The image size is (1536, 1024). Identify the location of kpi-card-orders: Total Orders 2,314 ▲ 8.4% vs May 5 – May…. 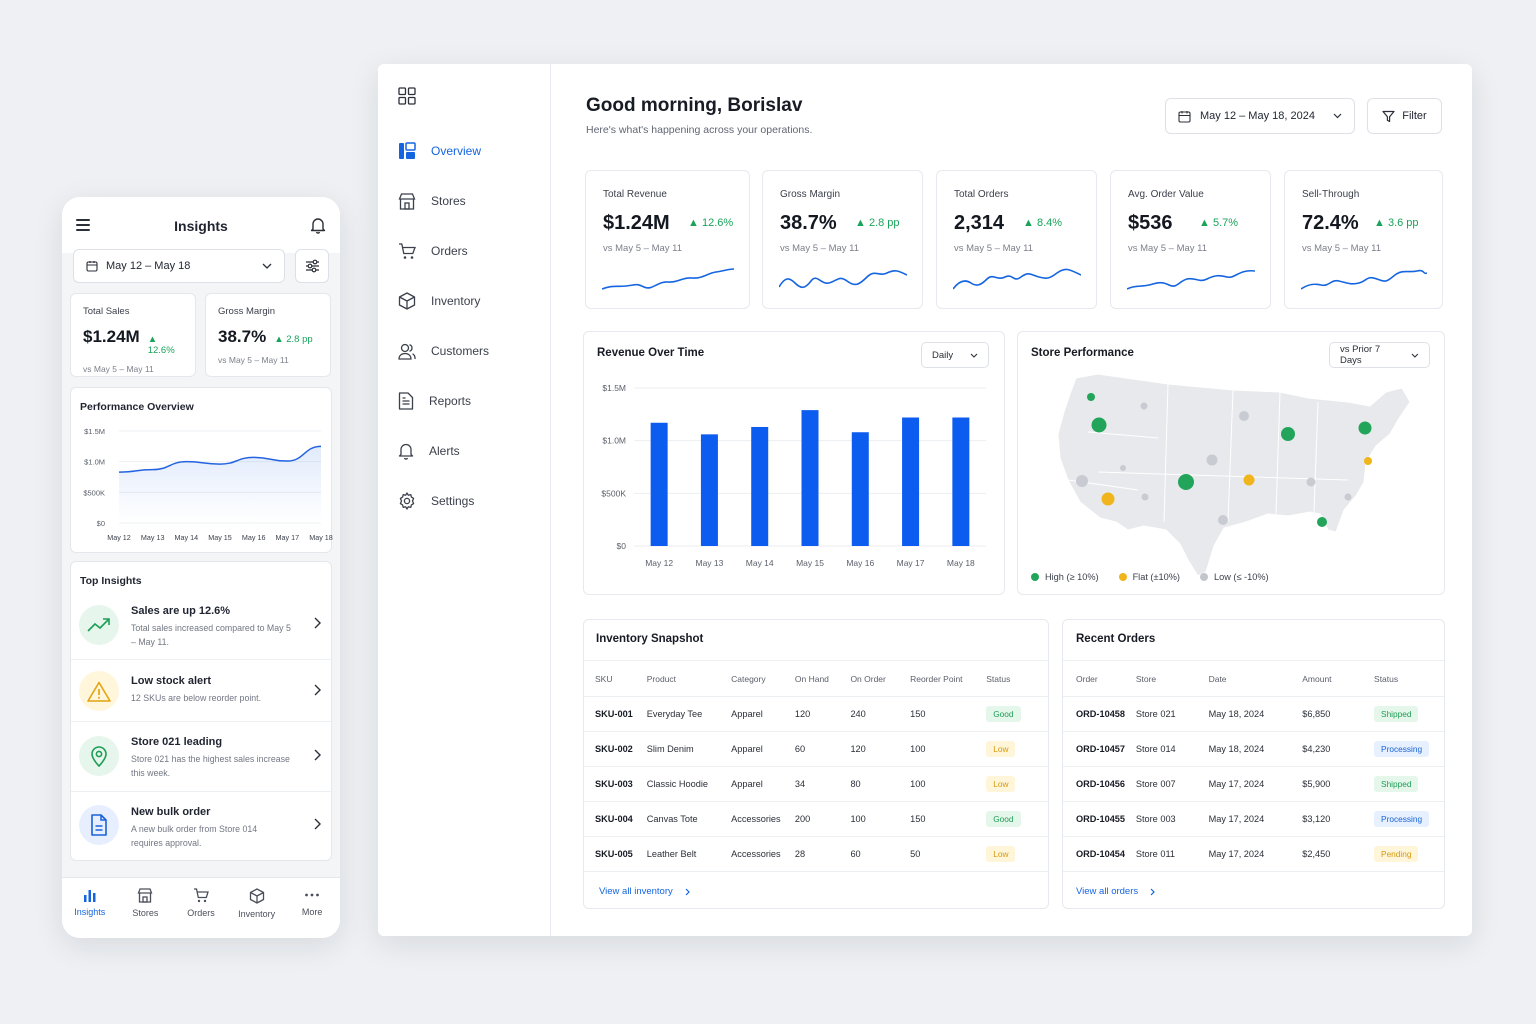
(1016, 239).